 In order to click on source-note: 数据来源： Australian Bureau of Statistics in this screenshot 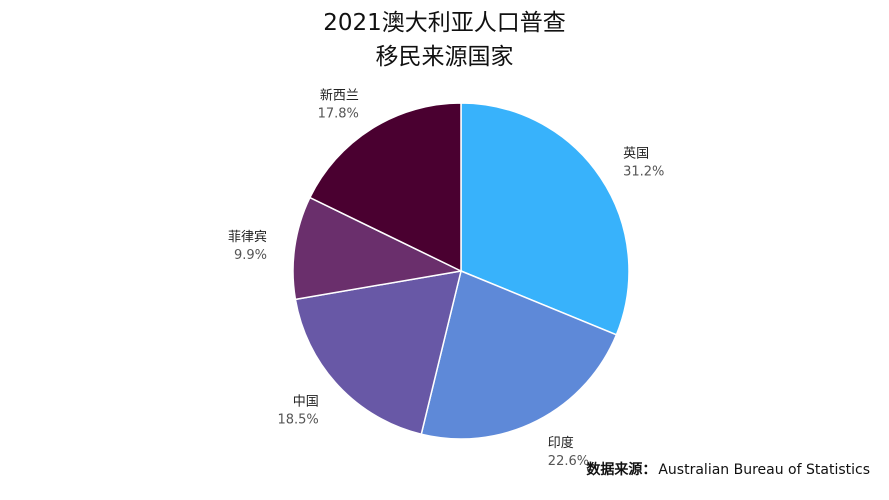, I will do `click(728, 470)`.